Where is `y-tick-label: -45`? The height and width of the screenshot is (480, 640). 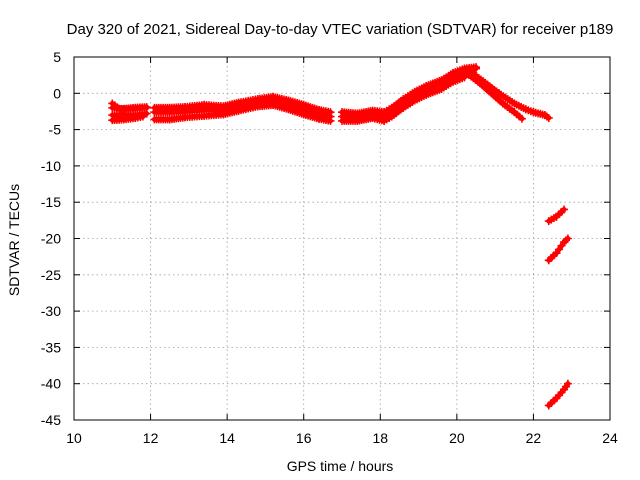 y-tick-label: -45 is located at coordinates (51, 420).